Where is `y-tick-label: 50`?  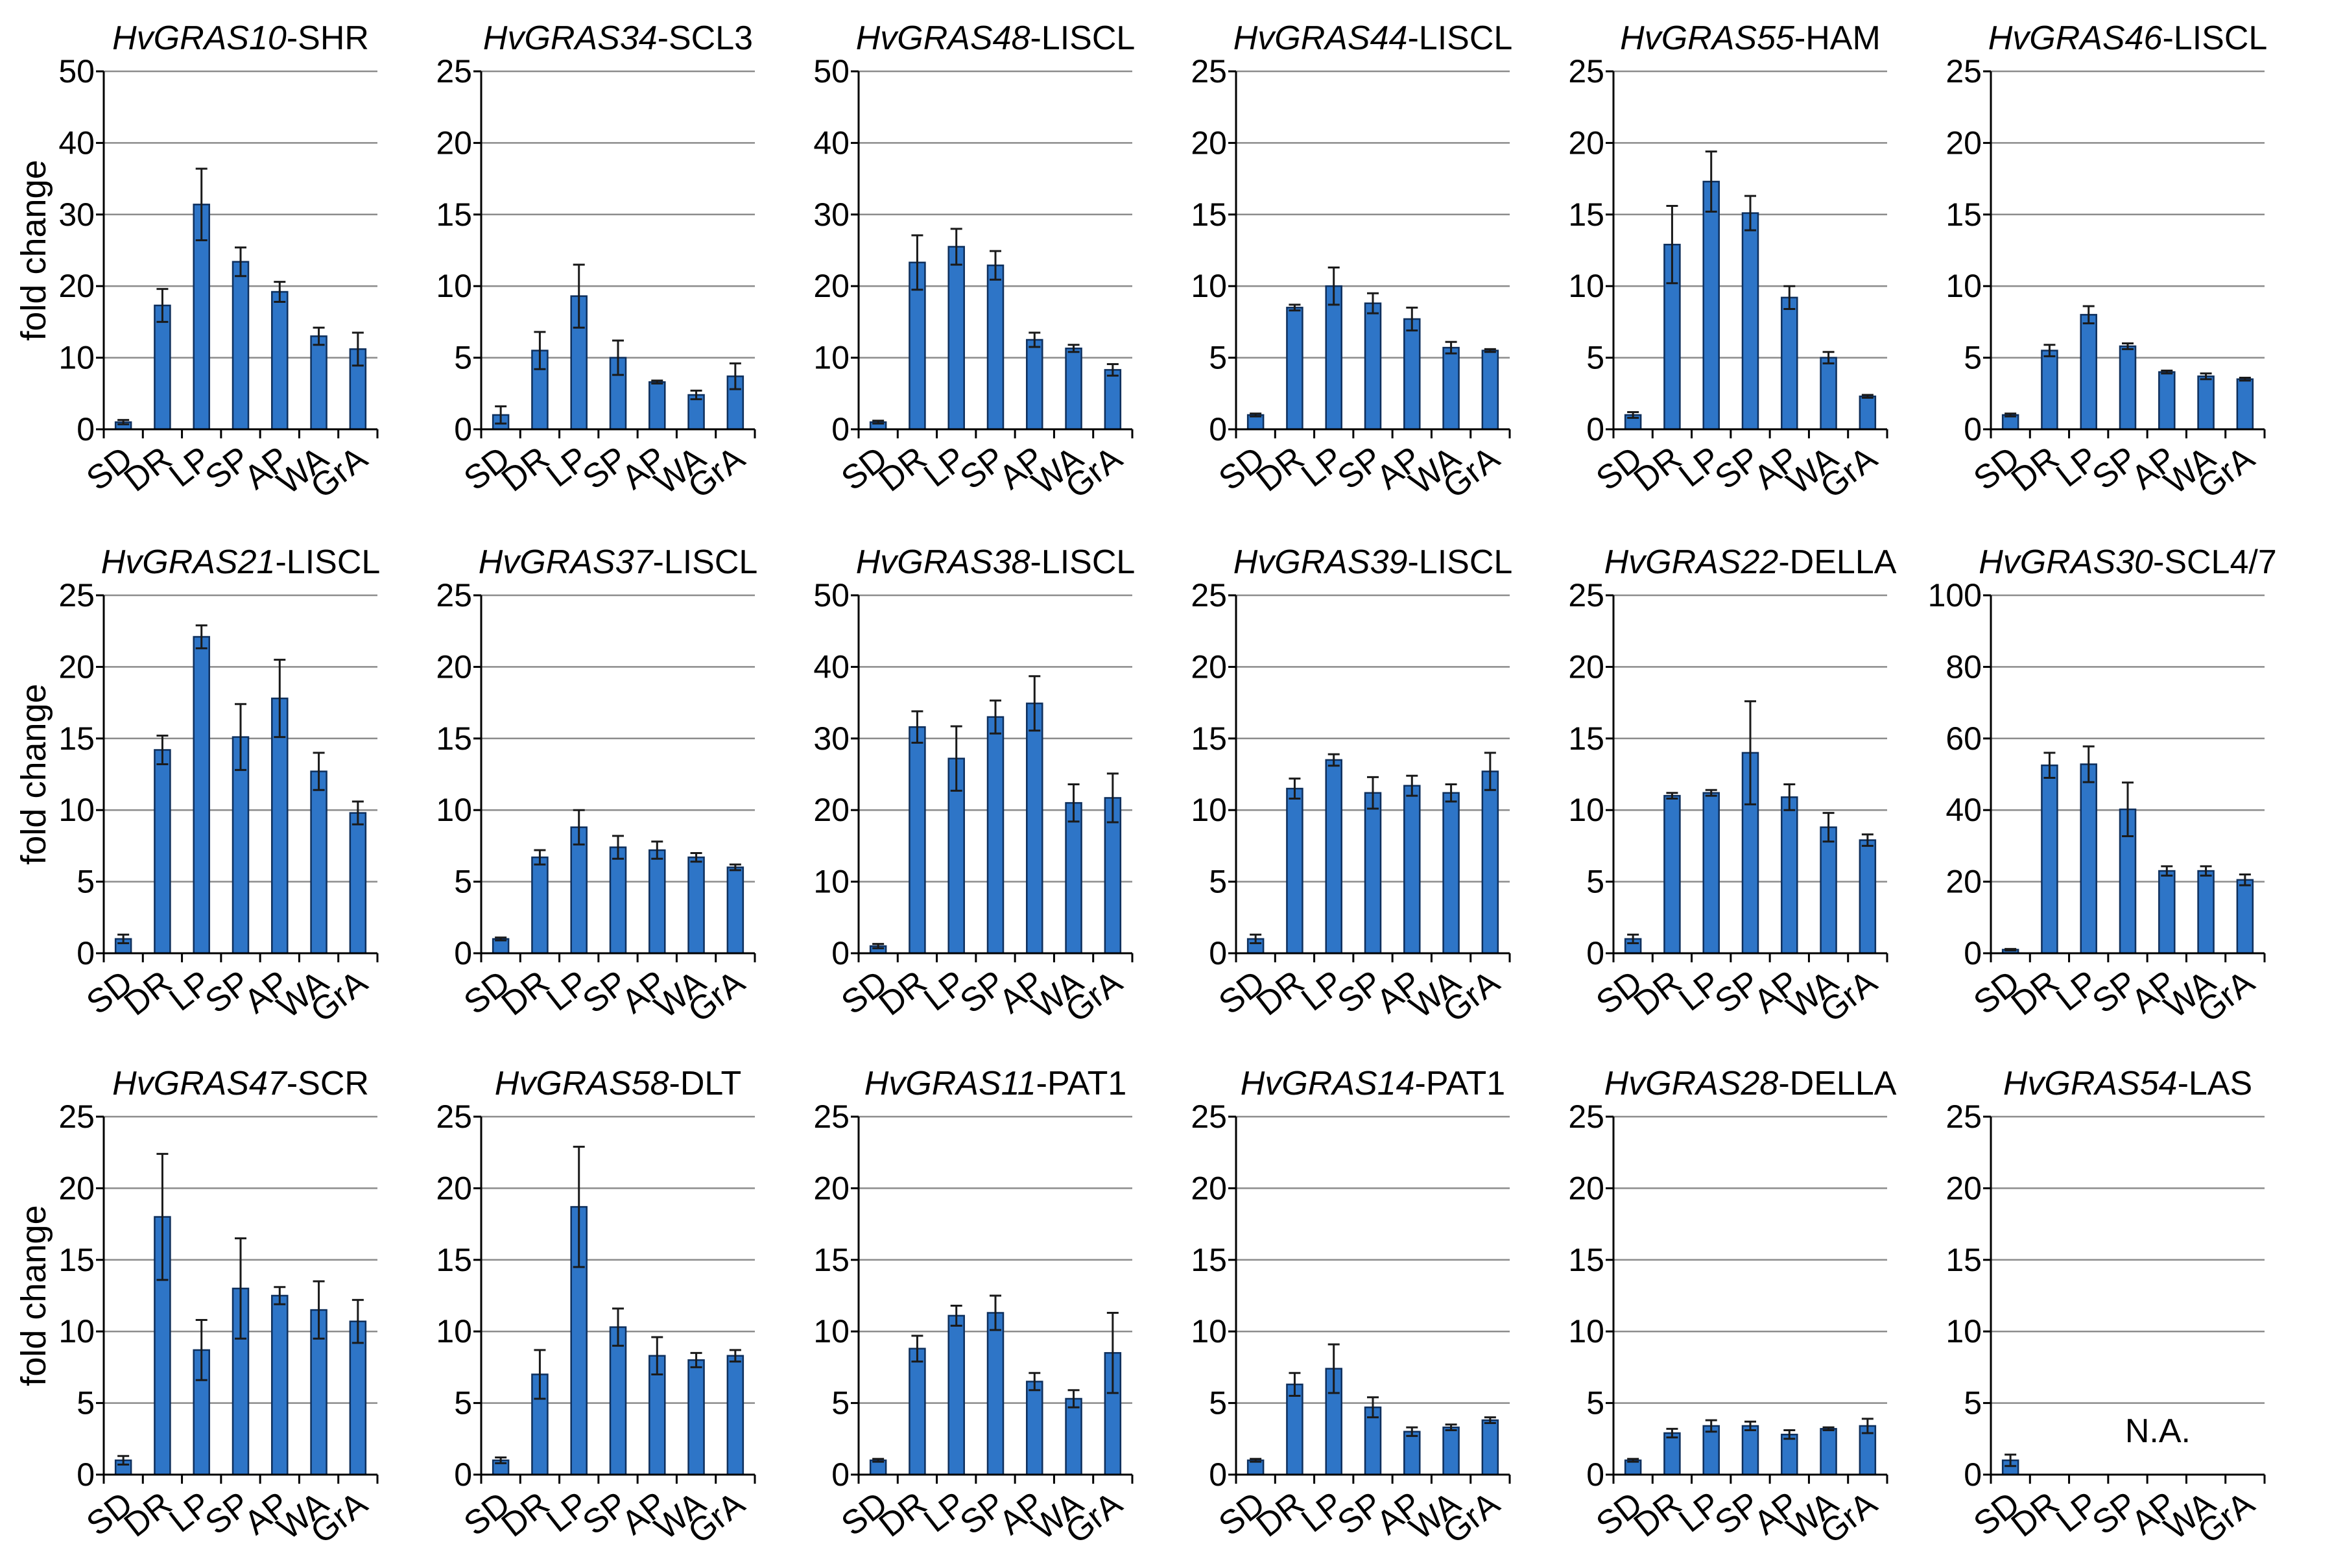 y-tick-label: 50 is located at coordinates (76, 71).